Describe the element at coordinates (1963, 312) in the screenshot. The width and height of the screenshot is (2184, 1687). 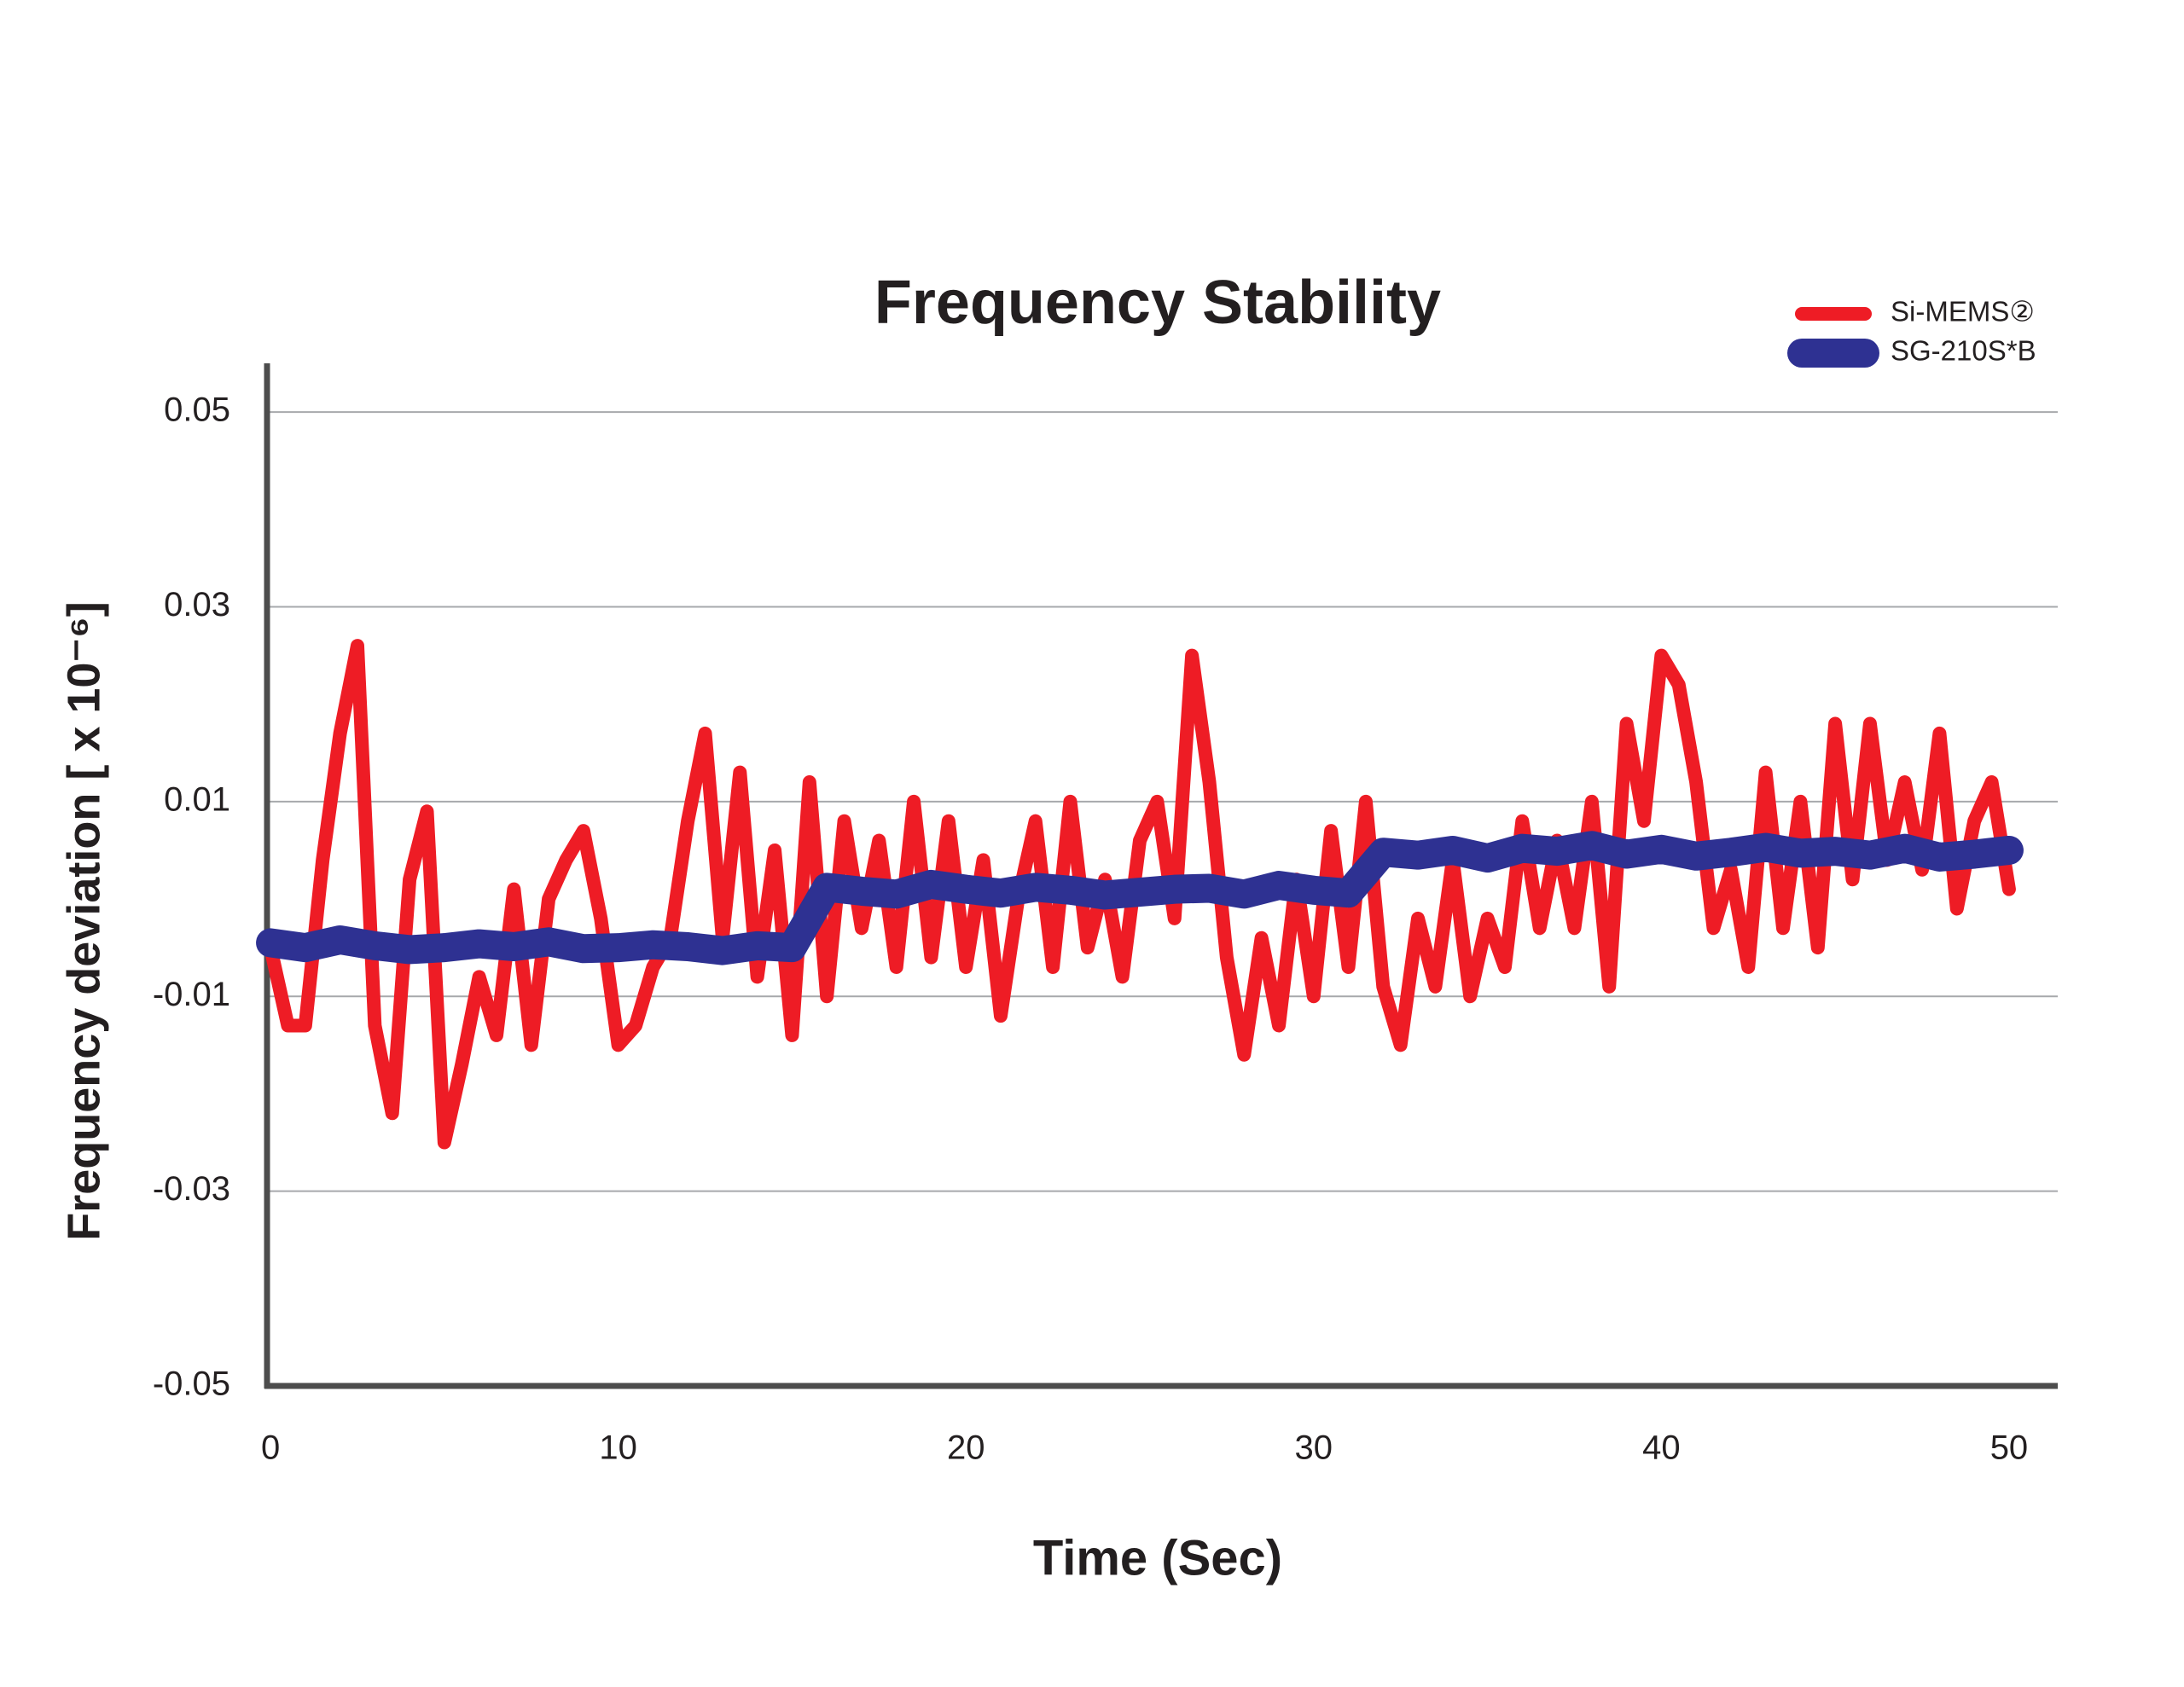
I see `legend-label: Si-MEMS②` at that location.